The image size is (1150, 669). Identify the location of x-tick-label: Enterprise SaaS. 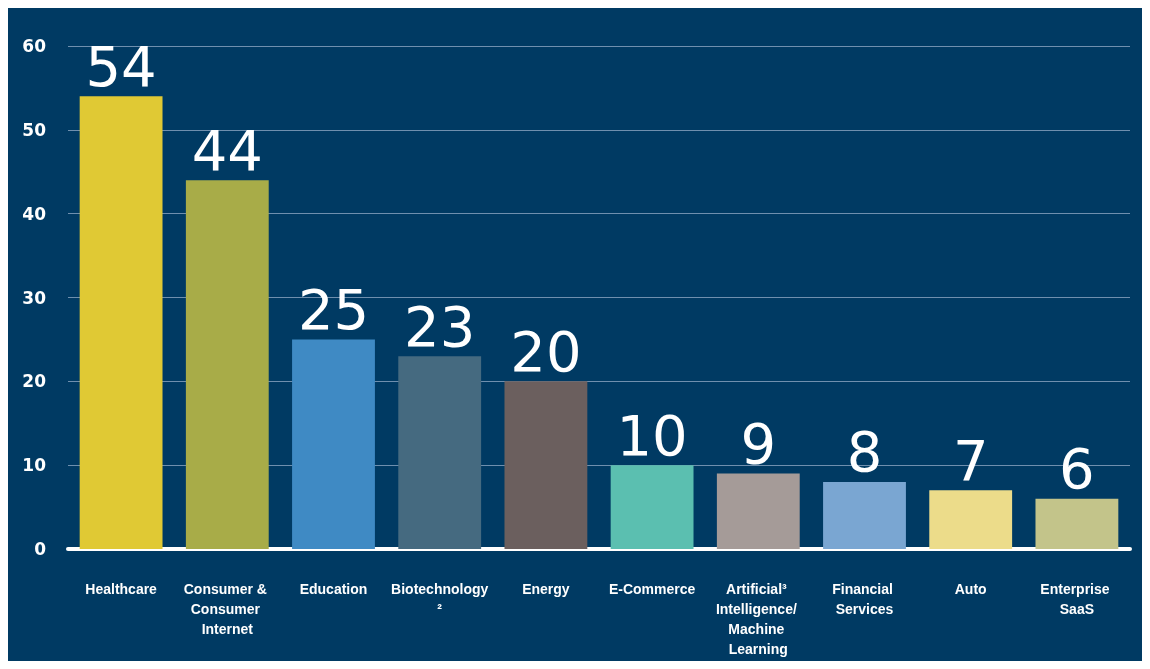
(1077, 599).